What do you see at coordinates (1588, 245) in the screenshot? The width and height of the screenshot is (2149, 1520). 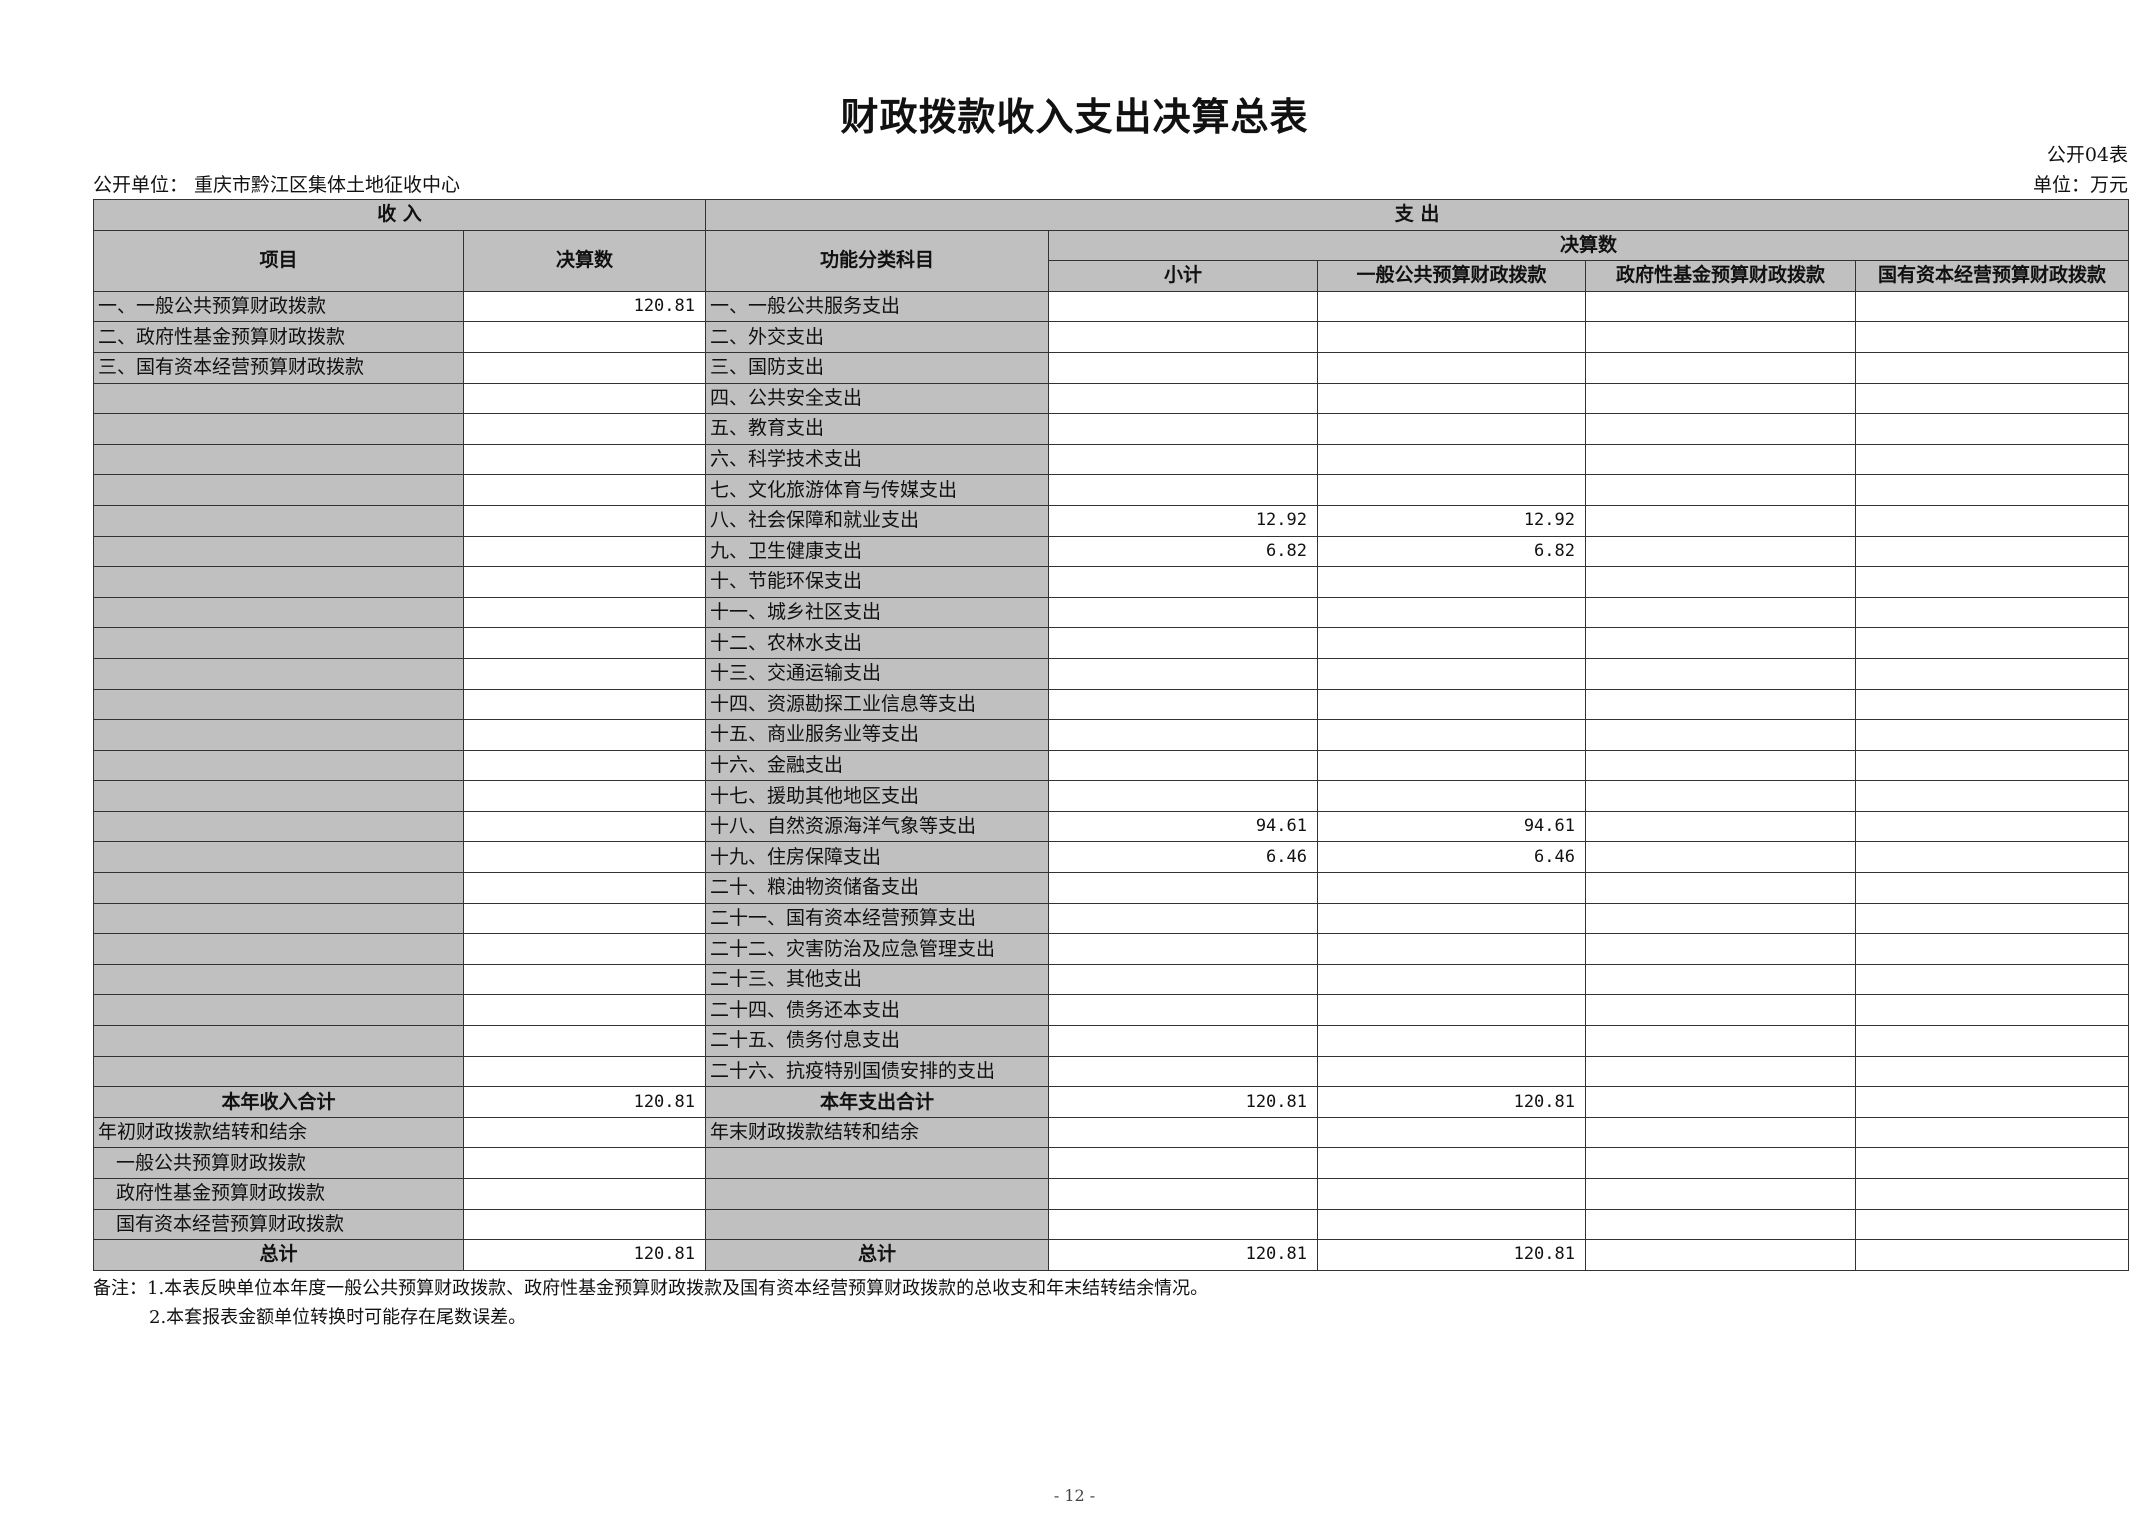 I see `settle-header: 决算数` at bounding box center [1588, 245].